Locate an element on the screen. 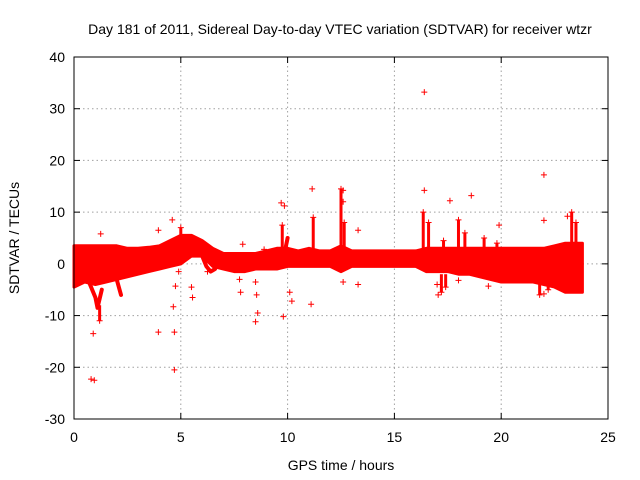  x-axis-label: GPS time / hours is located at coordinates (341, 465).